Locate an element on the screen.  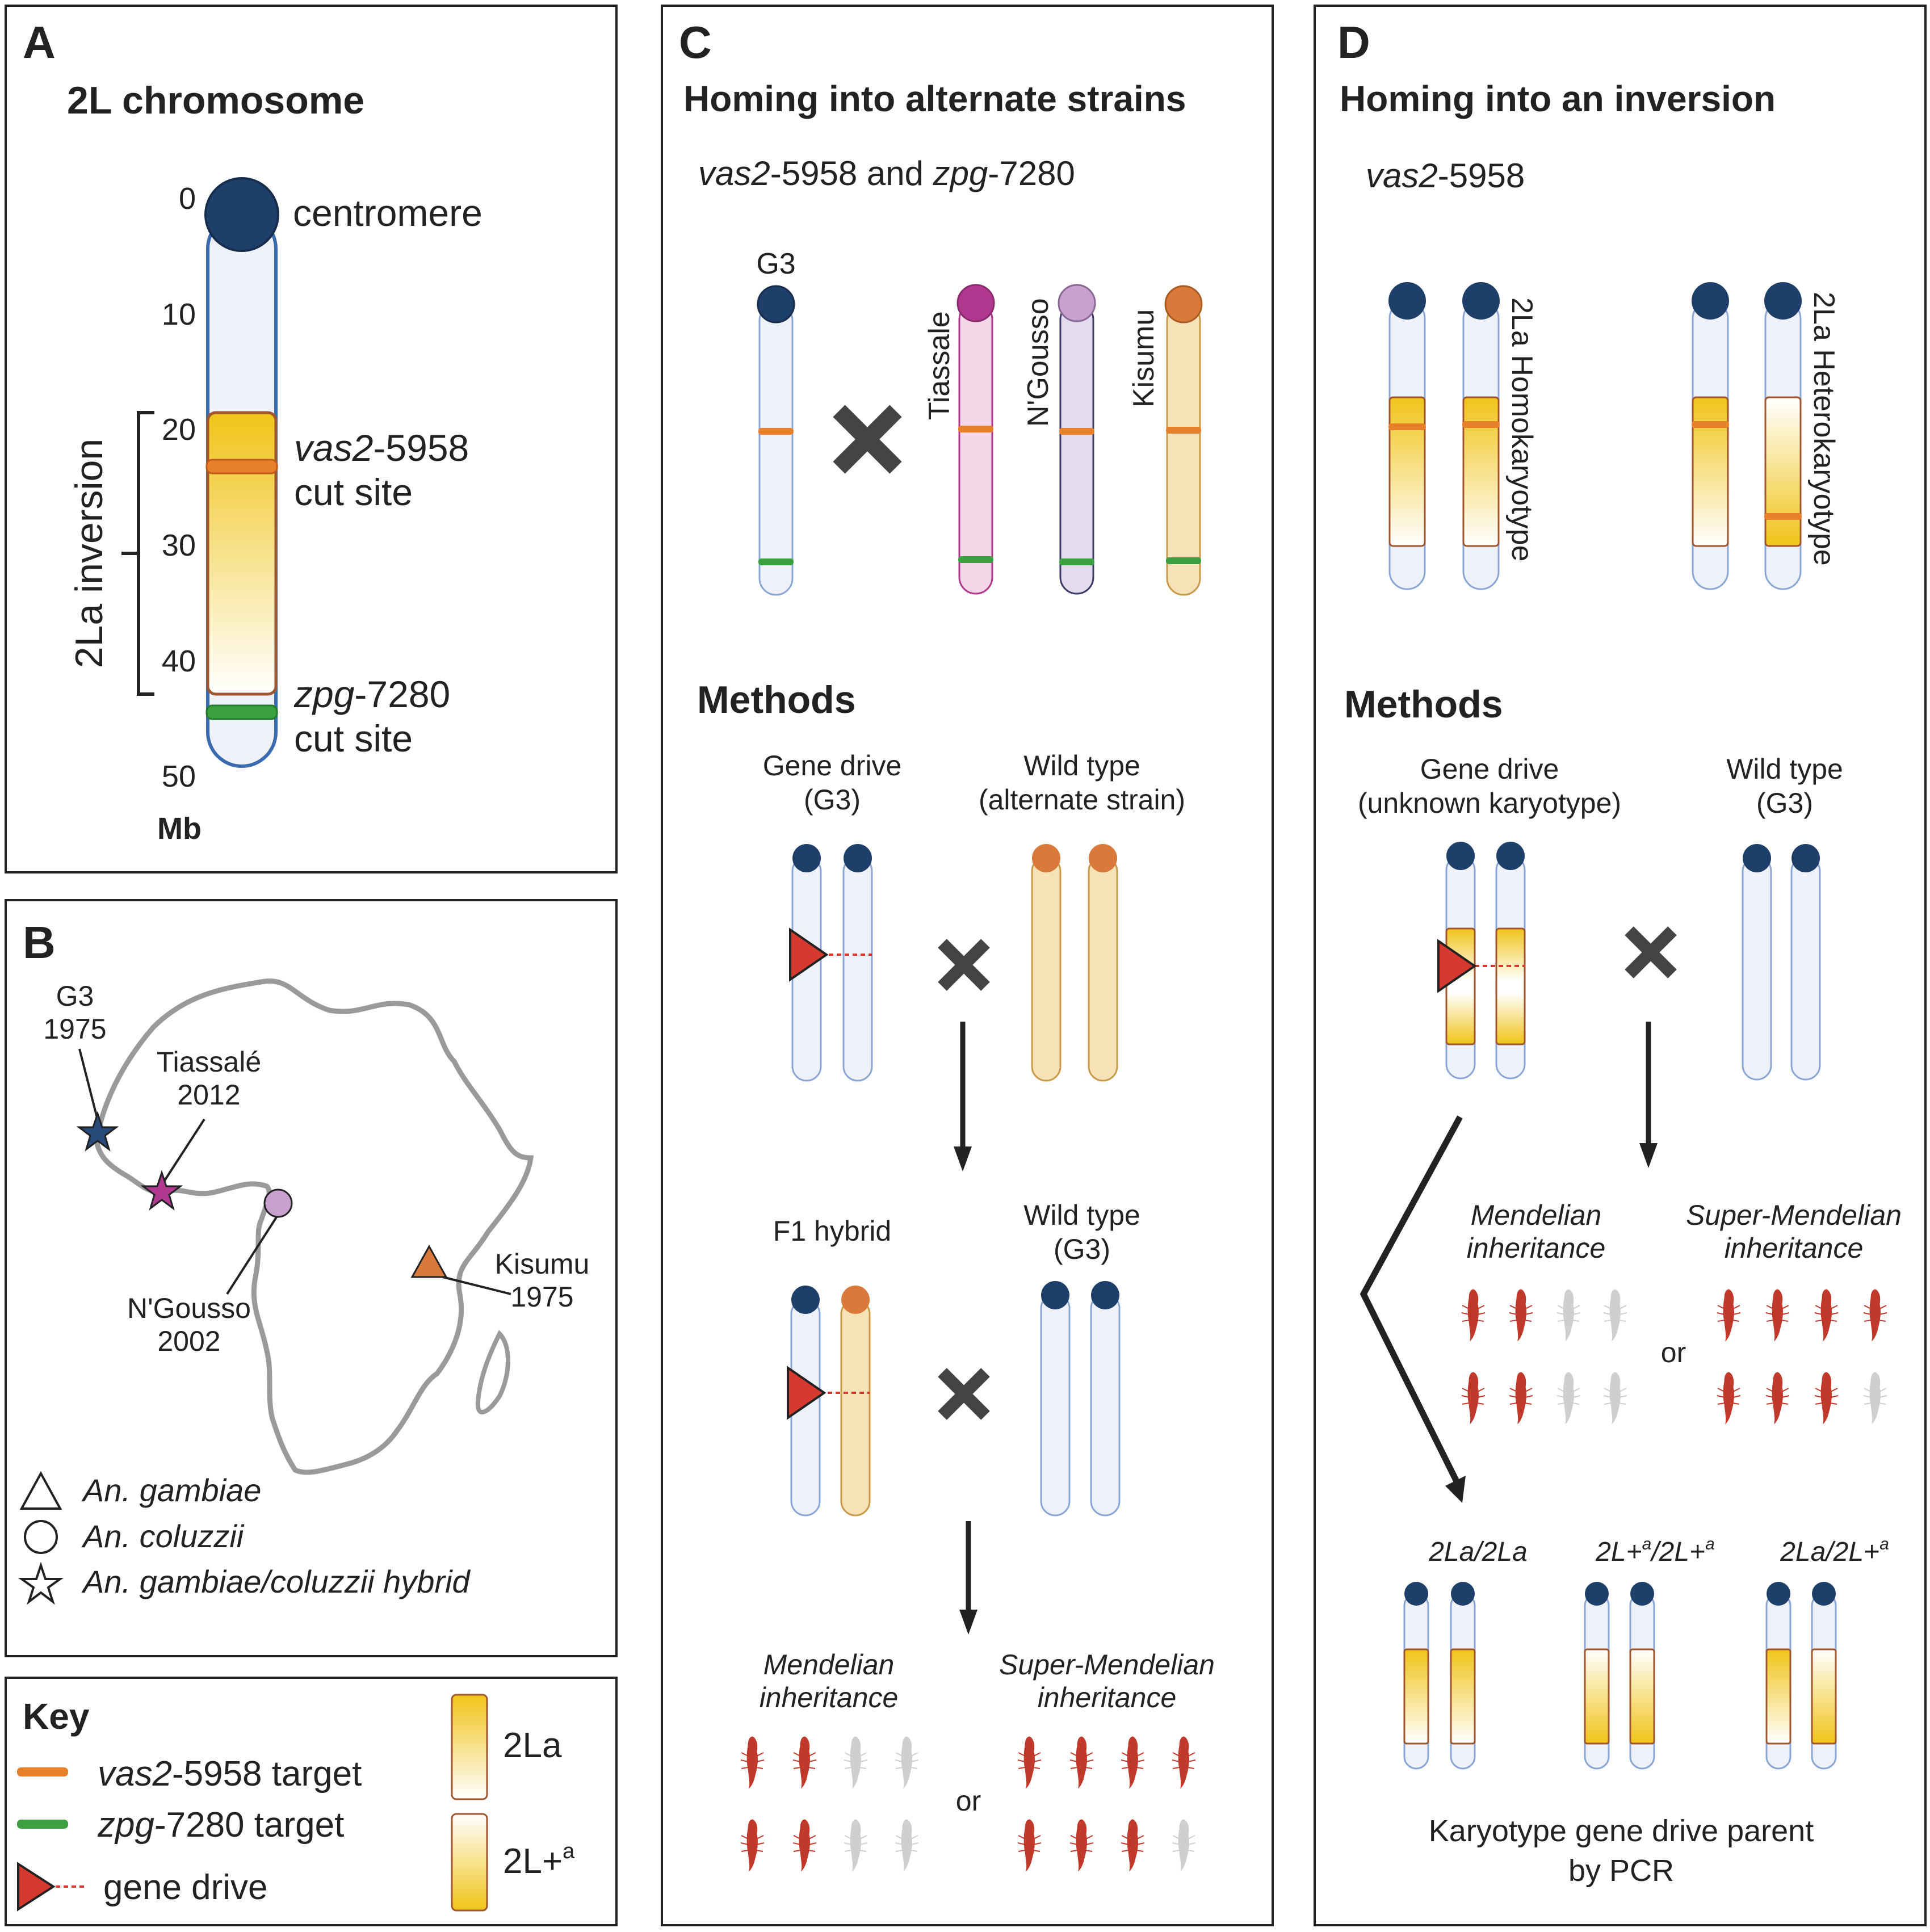
c-g3-centromere-icon is located at coordinates (1105, 1295).